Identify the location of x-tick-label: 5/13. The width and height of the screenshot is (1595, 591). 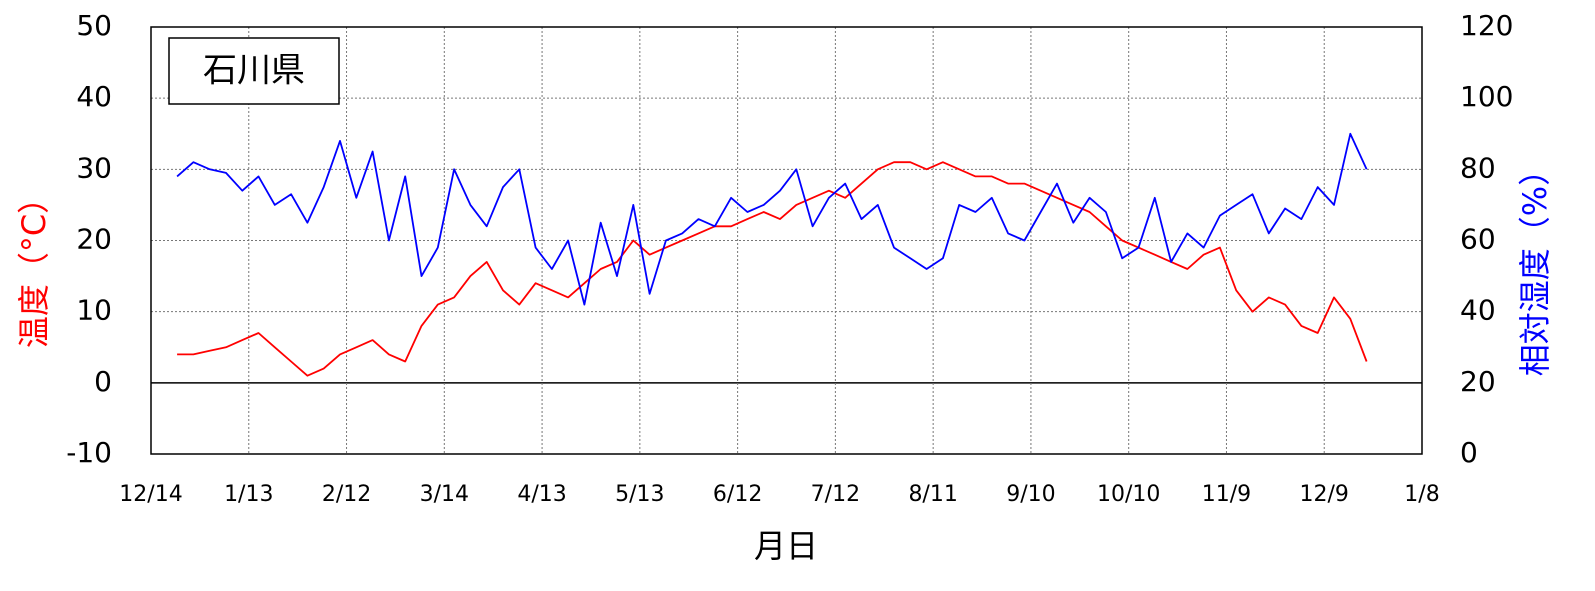
(639, 494).